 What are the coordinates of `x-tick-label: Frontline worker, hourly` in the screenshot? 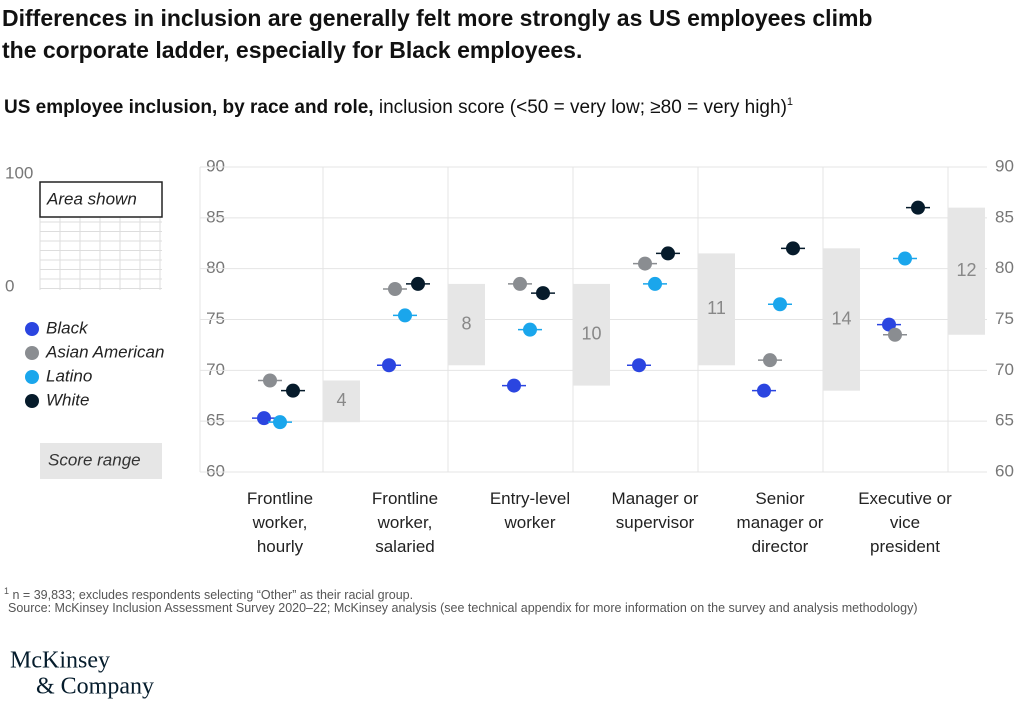 It's located at (280, 522).